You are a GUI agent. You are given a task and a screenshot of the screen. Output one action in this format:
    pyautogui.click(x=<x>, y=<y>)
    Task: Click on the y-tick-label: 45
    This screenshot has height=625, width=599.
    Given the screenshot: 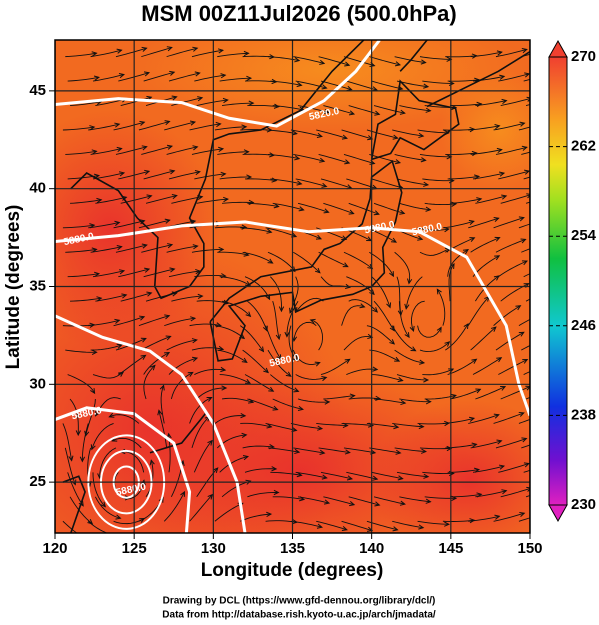 What is the action you would take?
    pyautogui.click(x=37, y=90)
    